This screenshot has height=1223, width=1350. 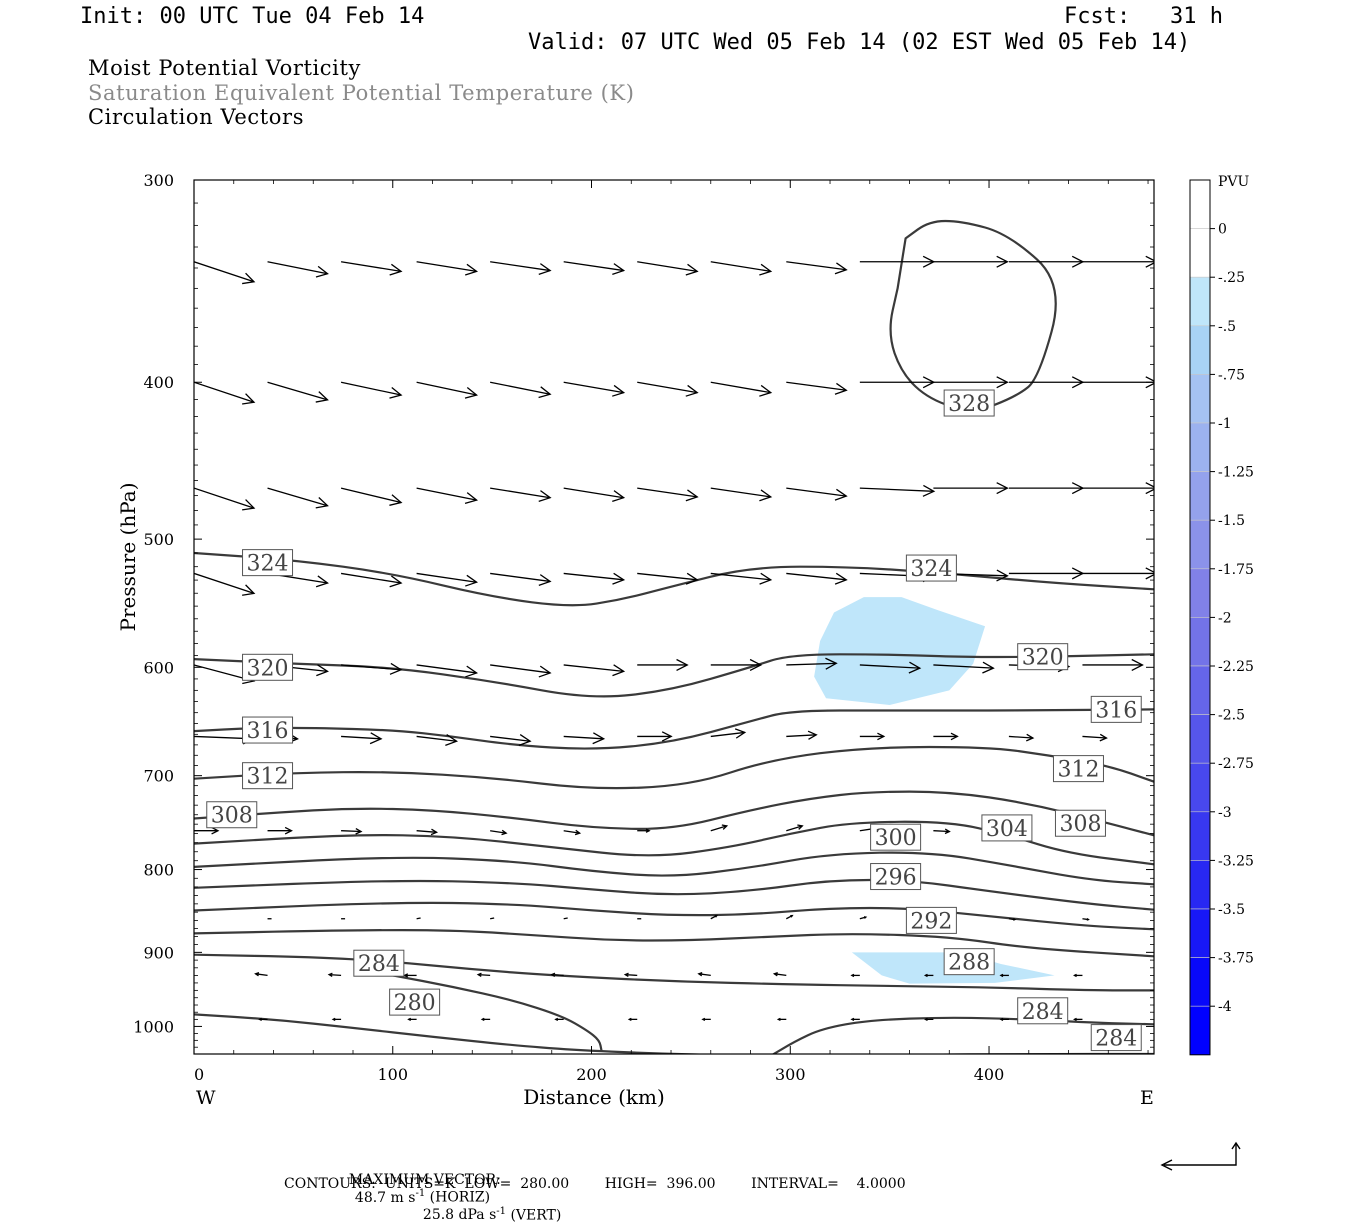 What do you see at coordinates (392, 1074) in the screenshot?
I see `x-tick-label: 100` at bounding box center [392, 1074].